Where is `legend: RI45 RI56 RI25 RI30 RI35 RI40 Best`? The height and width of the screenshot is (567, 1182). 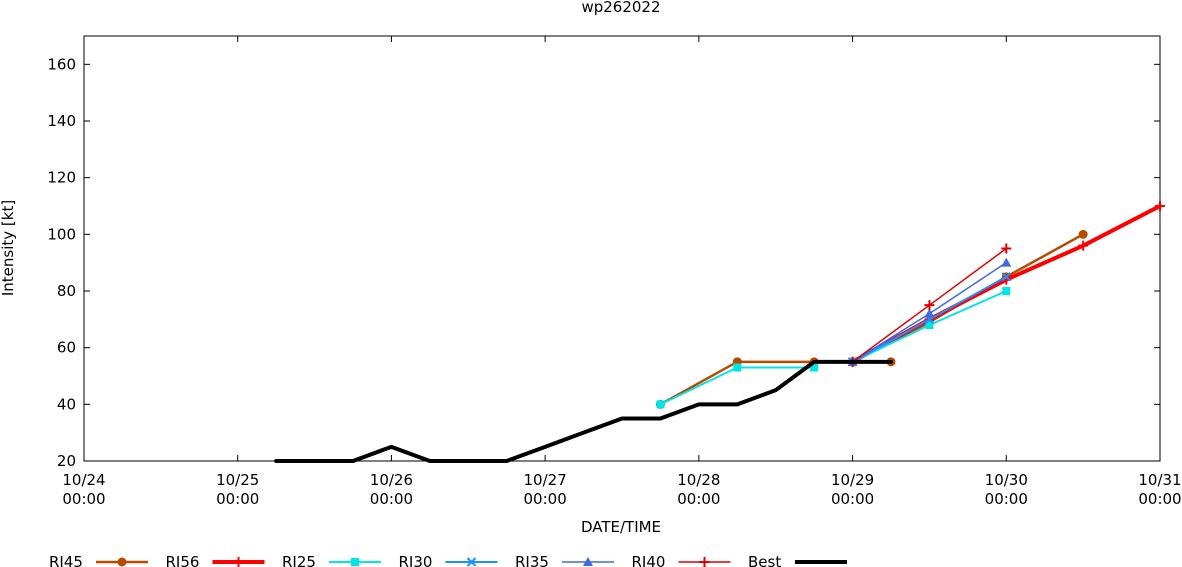 legend: RI45 RI56 RI25 RI30 RI35 RI40 Best is located at coordinates (448, 560).